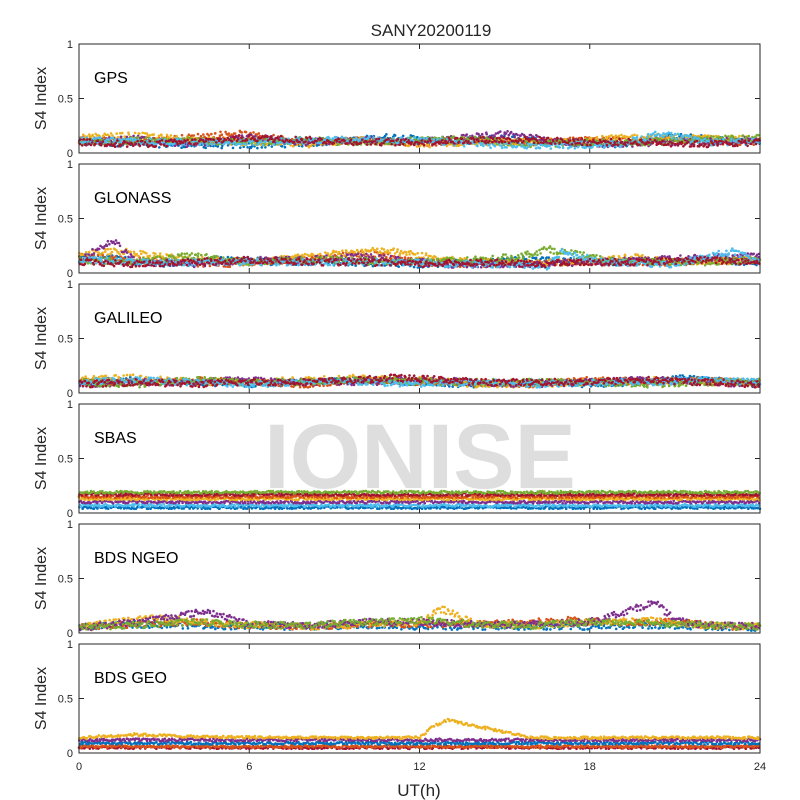 This screenshot has width=800, height=800. What do you see at coordinates (41, 98) in the screenshot?
I see `y-axis-label: S4 Index` at bounding box center [41, 98].